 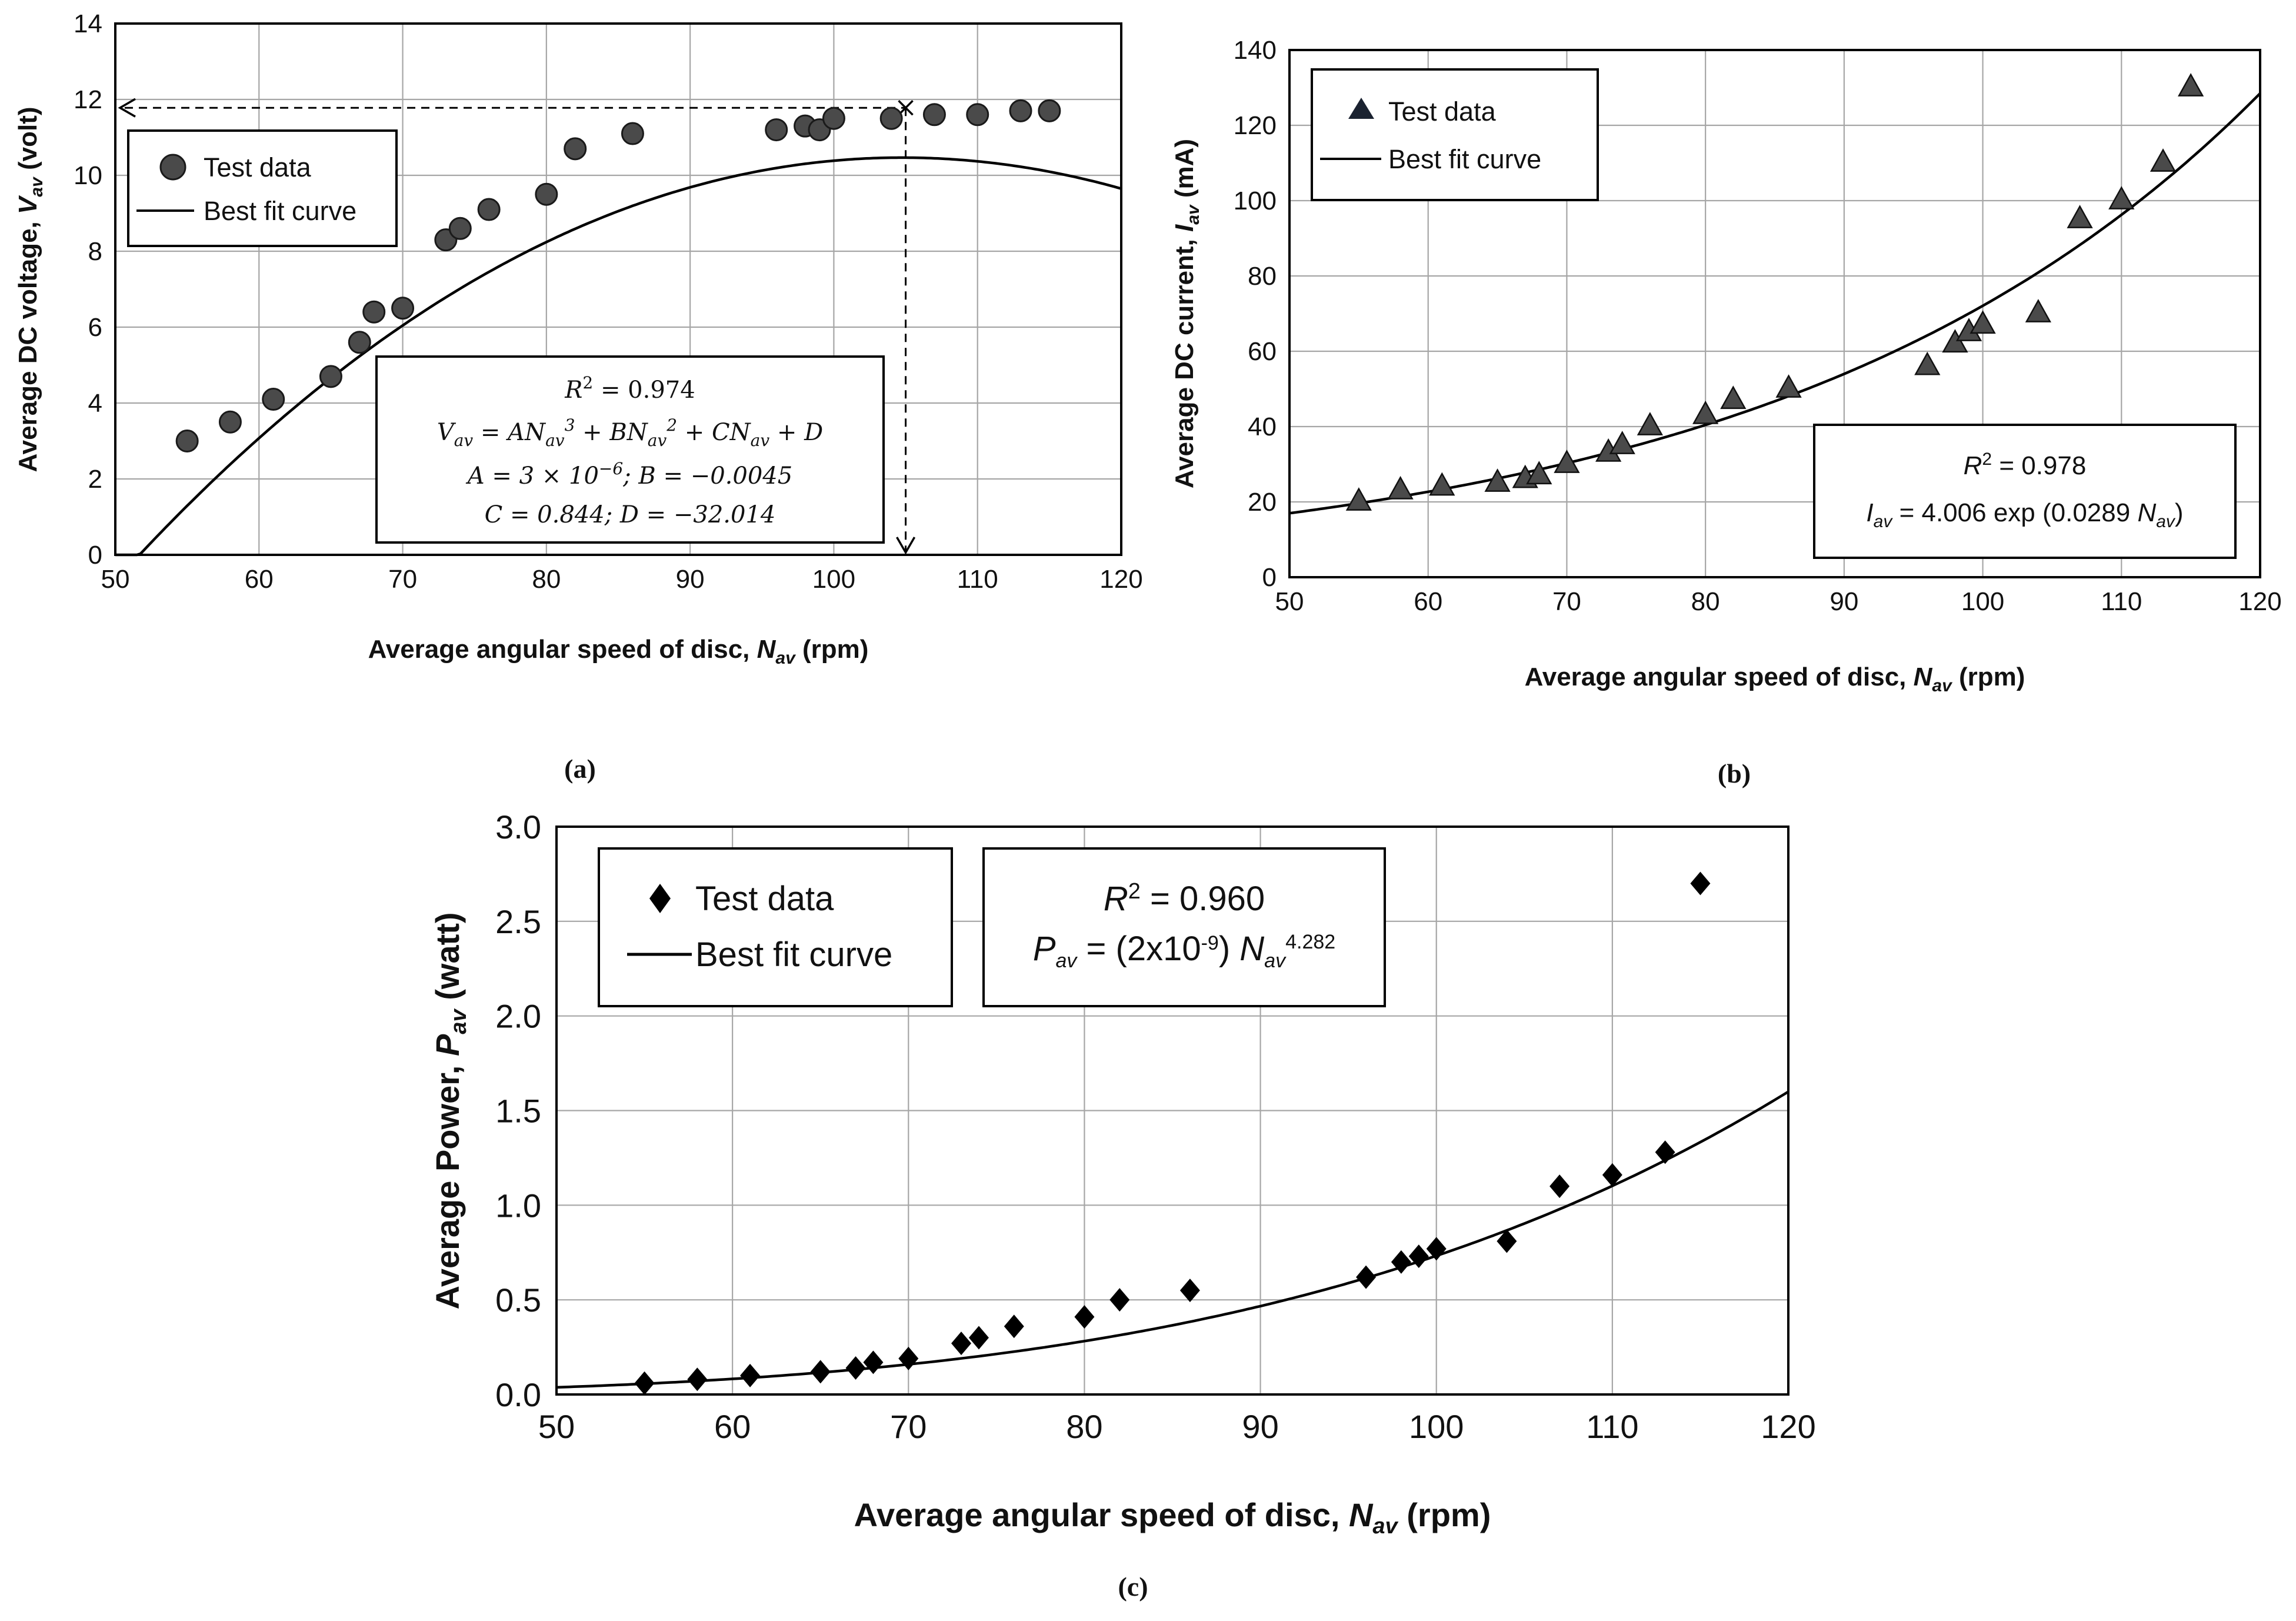 What do you see at coordinates (95, 479) in the screenshot?
I see `y-tick-label: 2` at bounding box center [95, 479].